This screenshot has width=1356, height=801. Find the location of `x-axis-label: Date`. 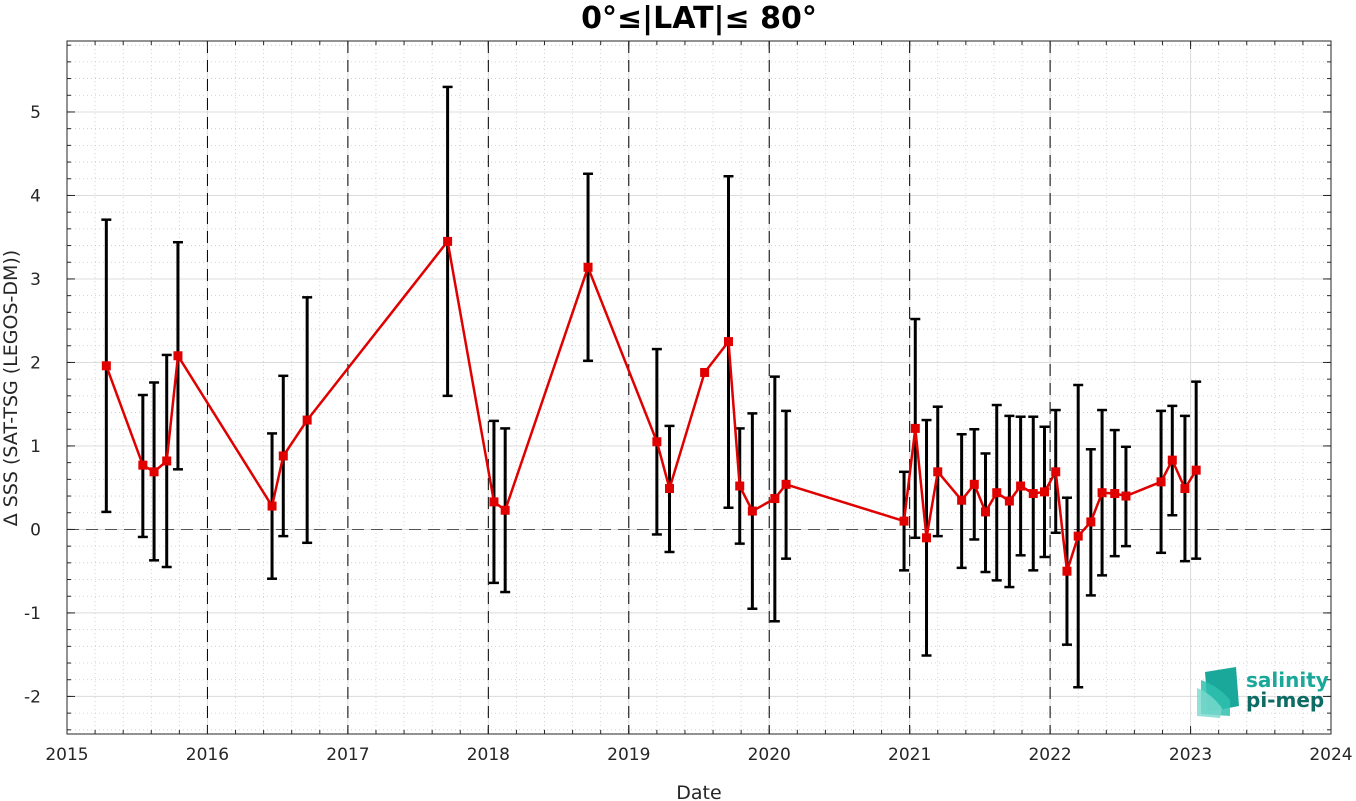

x-axis-label: Date is located at coordinates (698, 791).